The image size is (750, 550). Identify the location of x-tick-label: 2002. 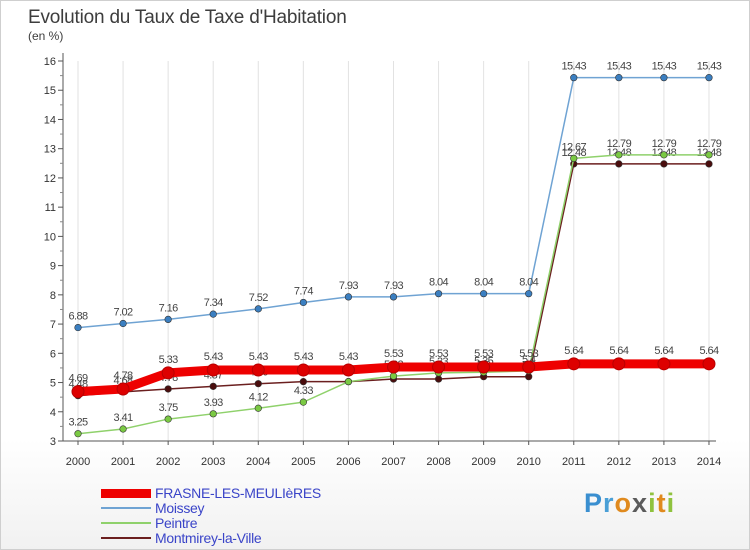
(168, 462).